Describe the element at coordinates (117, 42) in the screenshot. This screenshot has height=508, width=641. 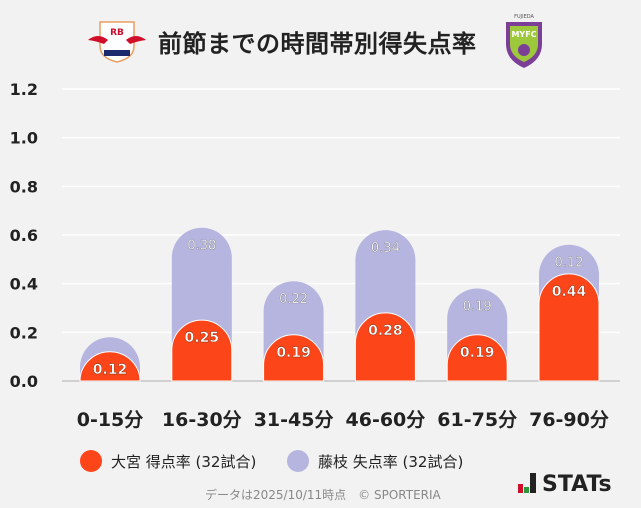
I see `omiya-logo: RB` at that location.